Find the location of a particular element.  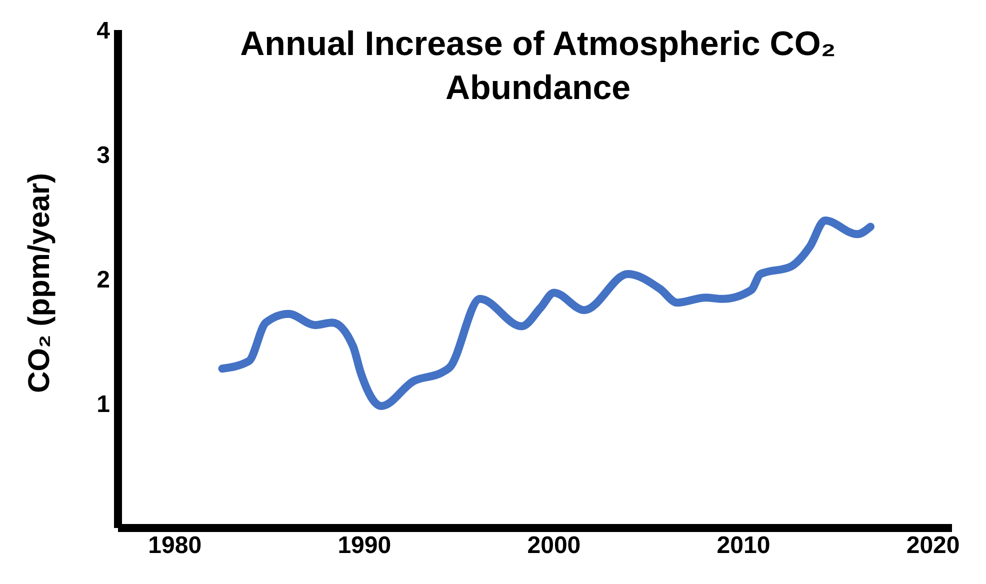

y-tick-label: 4 is located at coordinates (103, 31).